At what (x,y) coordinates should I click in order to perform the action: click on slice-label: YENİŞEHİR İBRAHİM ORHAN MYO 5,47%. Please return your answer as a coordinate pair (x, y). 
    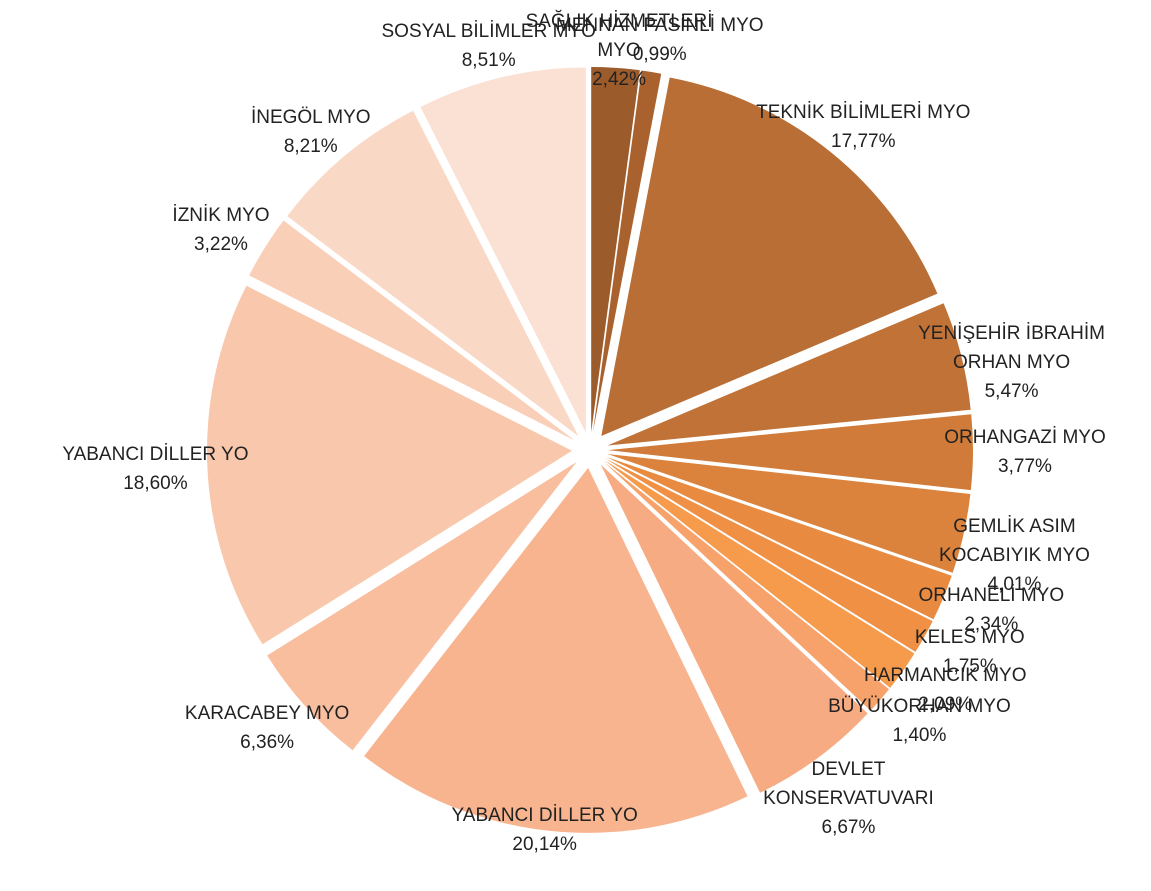
    Looking at the image, I should click on (1012, 362).